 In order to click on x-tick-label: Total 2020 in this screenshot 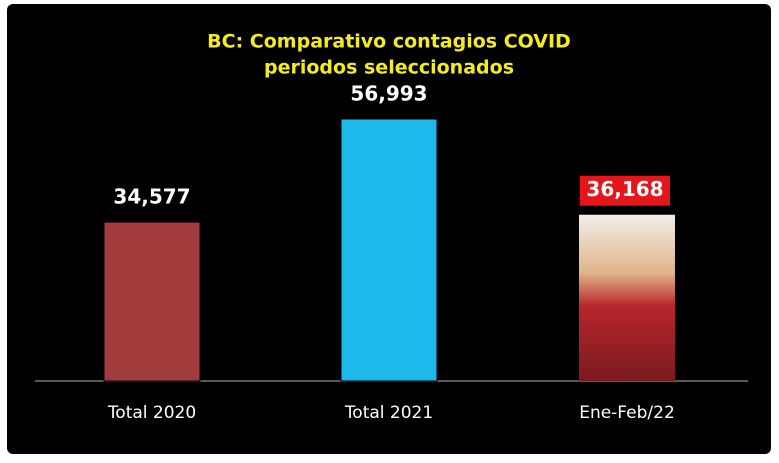, I will do `click(151, 413)`.